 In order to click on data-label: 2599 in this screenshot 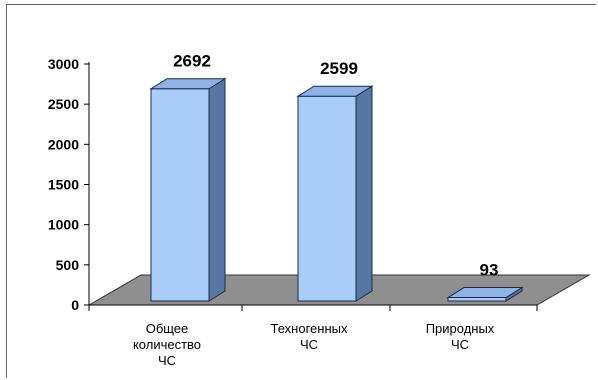, I will do `click(339, 68)`.